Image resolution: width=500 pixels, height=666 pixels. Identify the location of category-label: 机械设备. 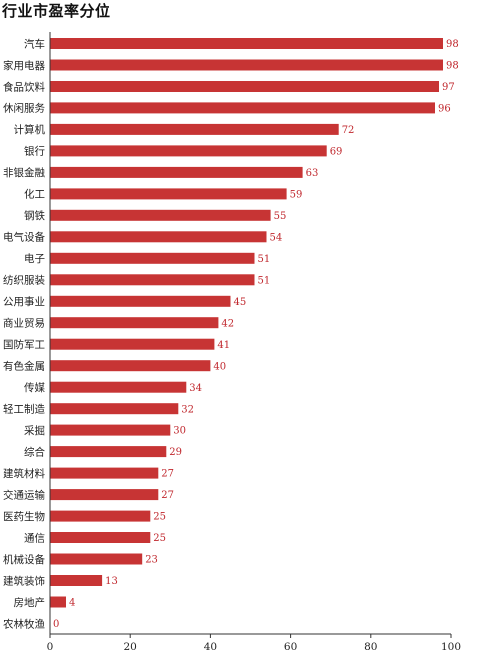
(24, 559).